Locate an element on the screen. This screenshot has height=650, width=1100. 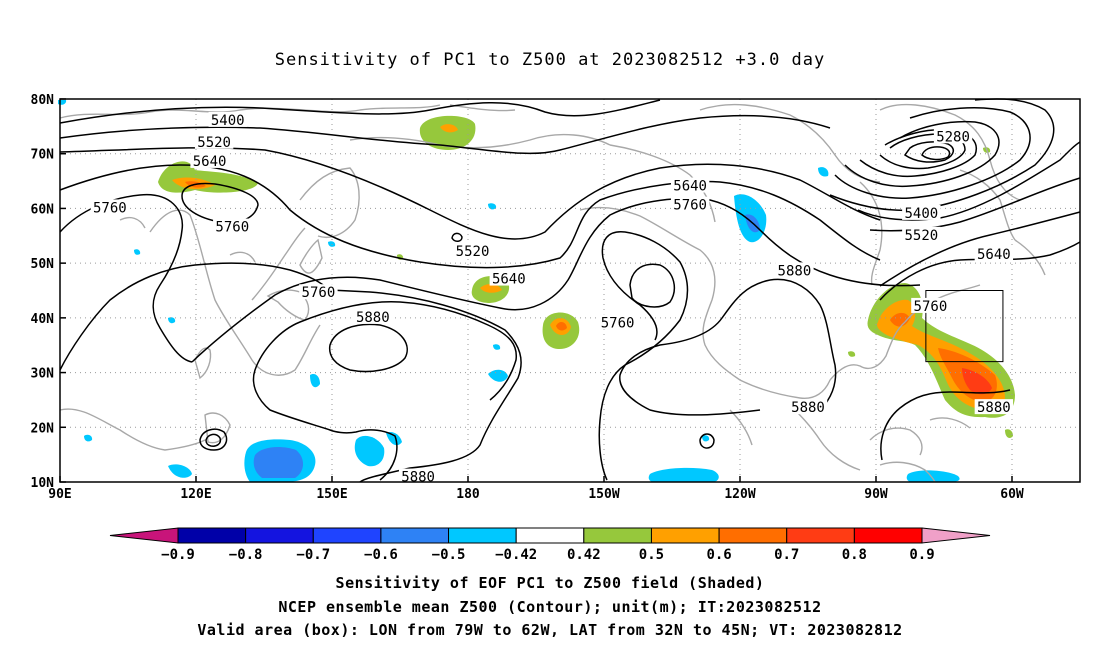
lat-tick-label: 40N is located at coordinates (43, 319).